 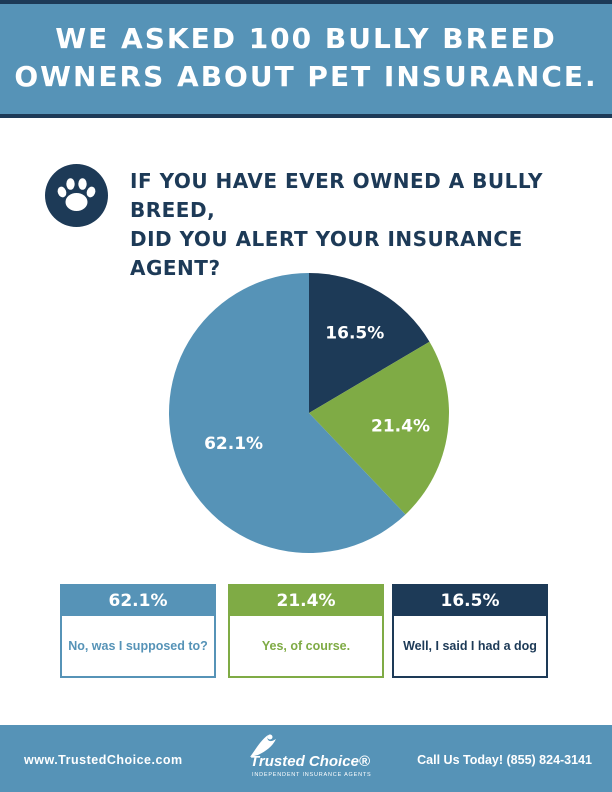 What do you see at coordinates (306, 76) in the screenshot?
I see `title-line-2: OWNERS ABOUT PET INSURANCE.` at bounding box center [306, 76].